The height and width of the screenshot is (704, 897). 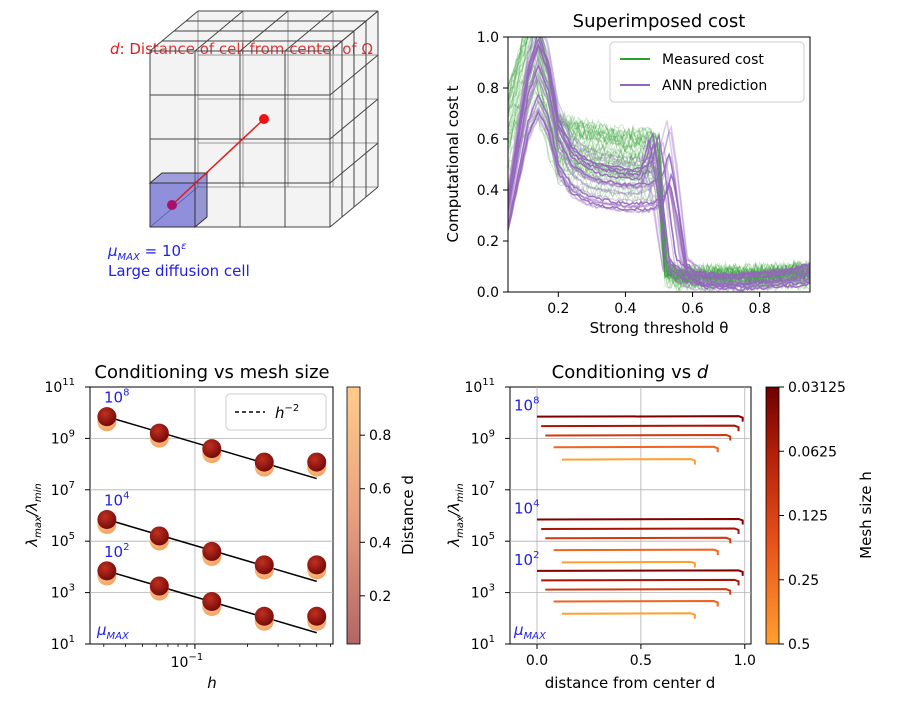 What do you see at coordinates (116, 499) in the screenshot?
I see `mu-group-label: 104` at bounding box center [116, 499].